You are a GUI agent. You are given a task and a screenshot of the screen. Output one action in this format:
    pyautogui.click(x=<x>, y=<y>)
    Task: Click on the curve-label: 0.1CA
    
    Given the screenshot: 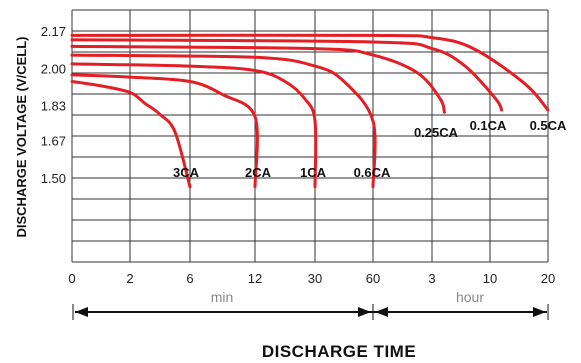 What is the action you would take?
    pyautogui.click(x=488, y=125)
    